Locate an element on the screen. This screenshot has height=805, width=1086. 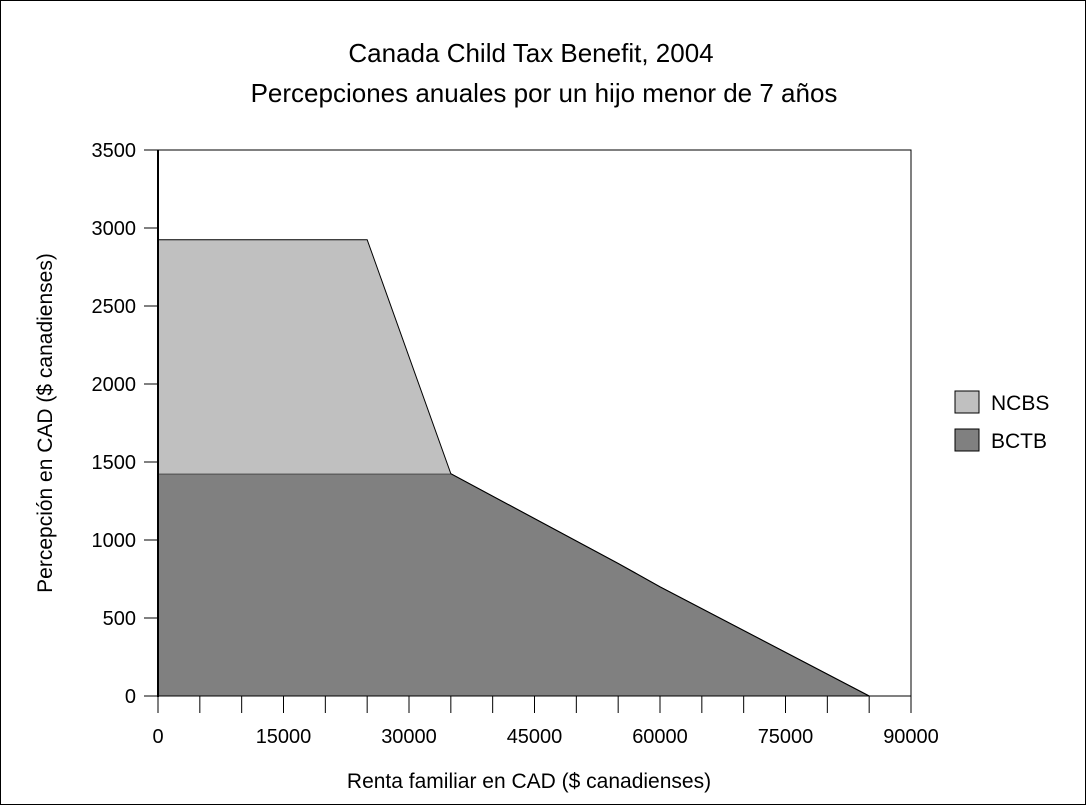
x-tick-label: 15000 is located at coordinates (284, 737).